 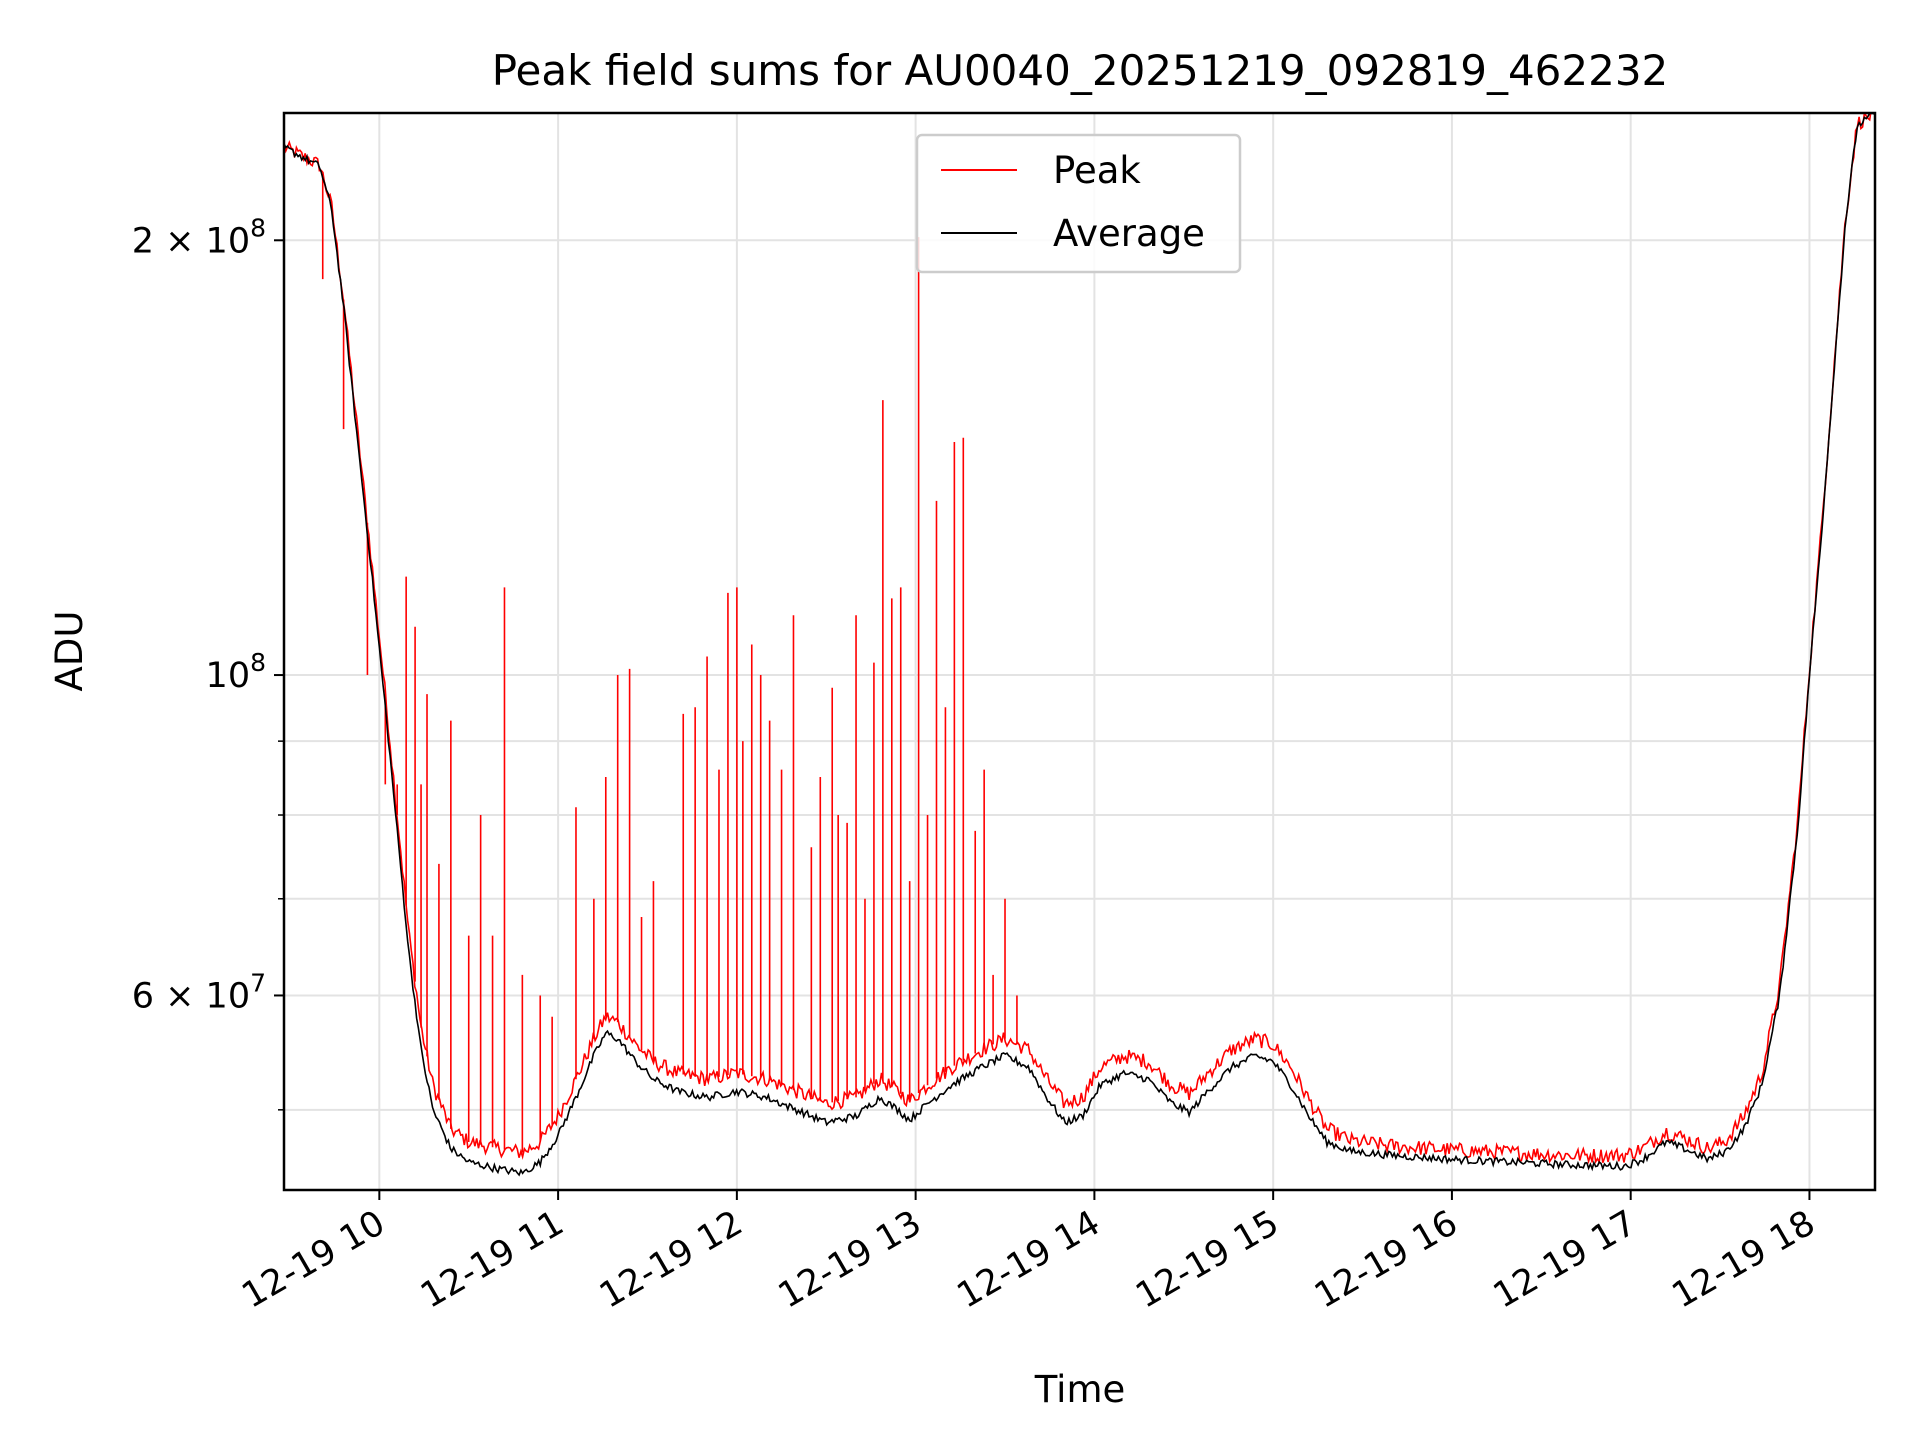 I want to click on y-axis-label: ADU, so click(x=69, y=651).